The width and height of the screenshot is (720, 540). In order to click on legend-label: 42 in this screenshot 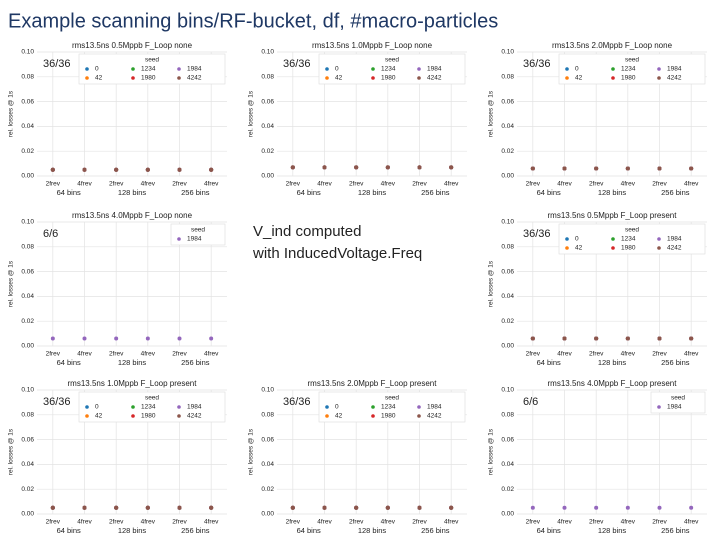, I will do `click(579, 78)`.